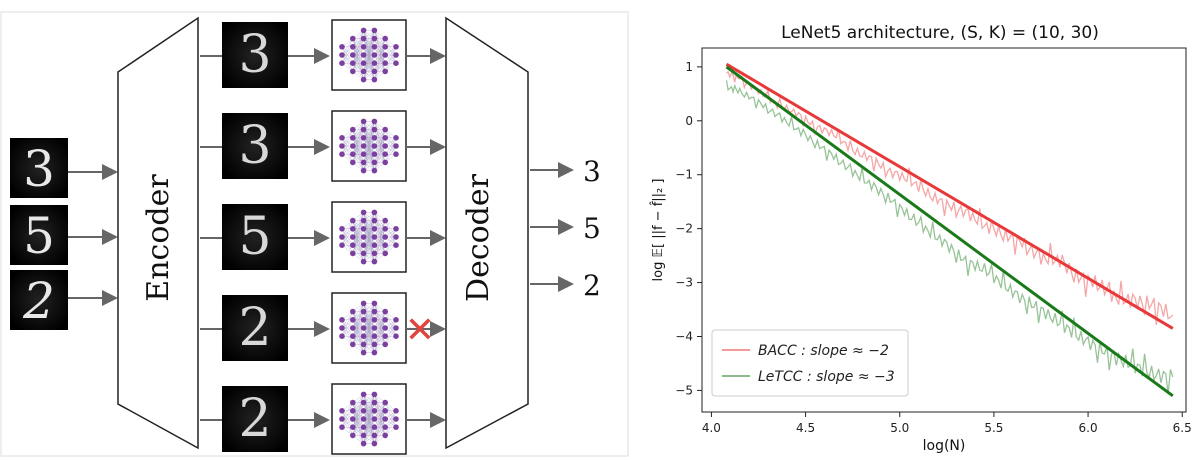 This screenshot has height=462, width=1200. What do you see at coordinates (899, 428) in the screenshot?
I see `x-tick-label: 5.0` at bounding box center [899, 428].